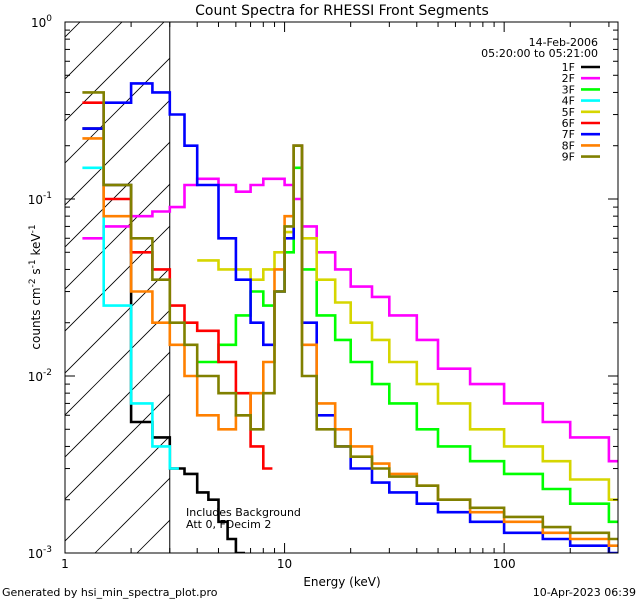 The image size is (640, 600). Describe the element at coordinates (563, 42) in the screenshot. I see `date-label: 14-Feb-2006` at that location.